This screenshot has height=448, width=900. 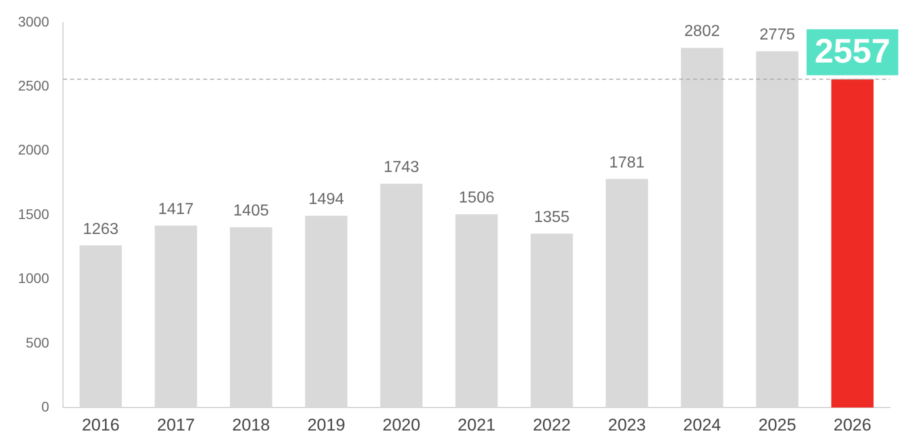 What do you see at coordinates (552, 217) in the screenshot?
I see `data-label: 1355` at bounding box center [552, 217].